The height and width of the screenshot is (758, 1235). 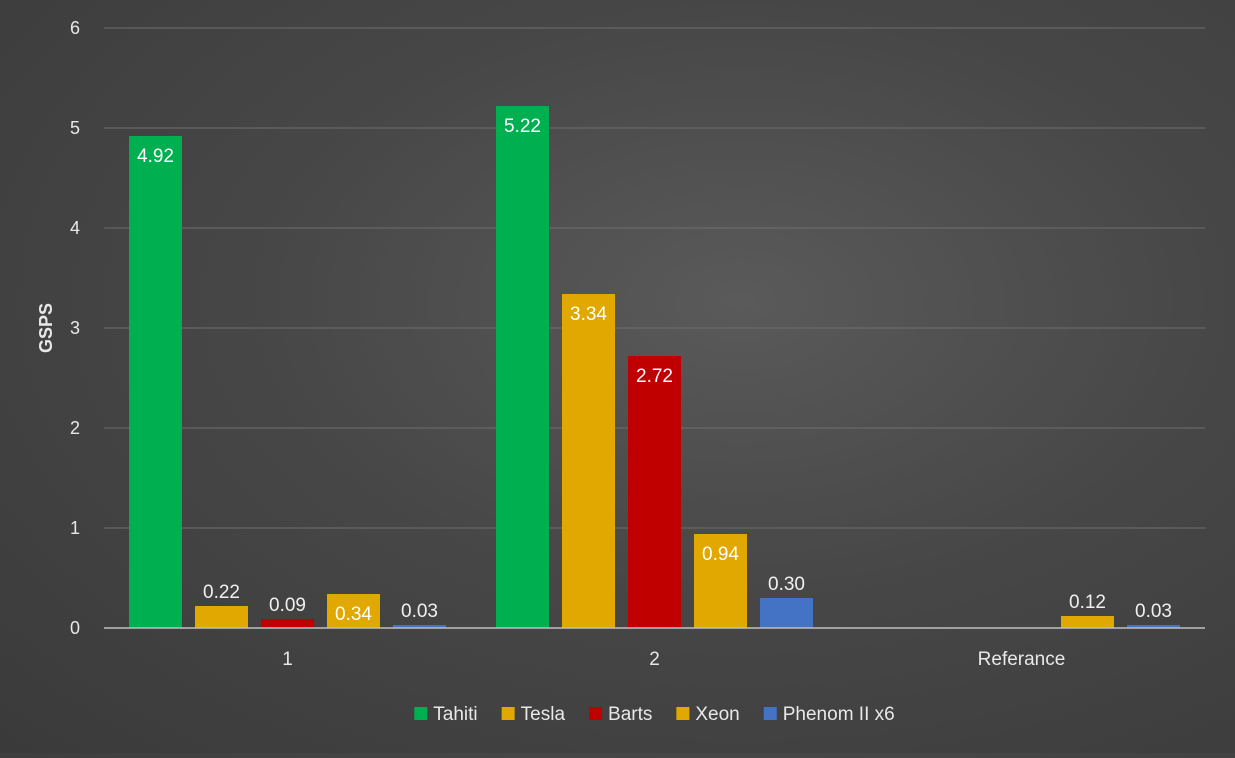 I want to click on y-axis-label: GSPS, so click(x=46, y=328).